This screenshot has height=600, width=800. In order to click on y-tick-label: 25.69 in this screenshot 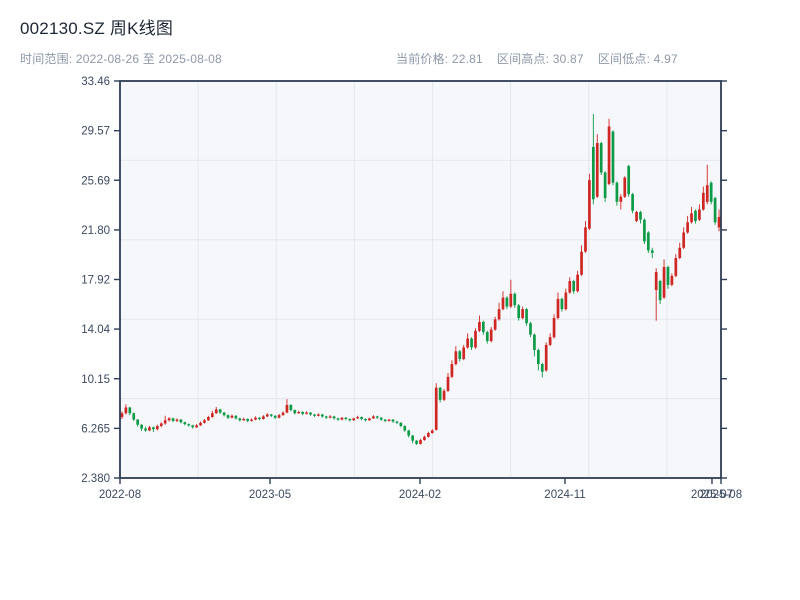, I will do `click(95, 181)`.